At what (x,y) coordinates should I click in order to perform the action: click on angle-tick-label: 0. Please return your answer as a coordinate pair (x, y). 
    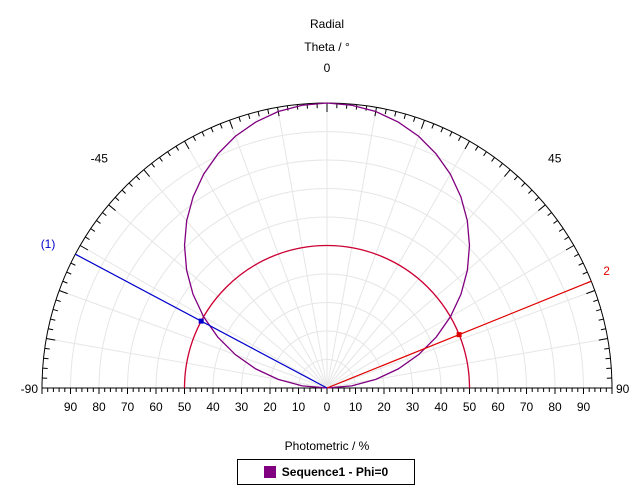
    Looking at the image, I should click on (327, 68).